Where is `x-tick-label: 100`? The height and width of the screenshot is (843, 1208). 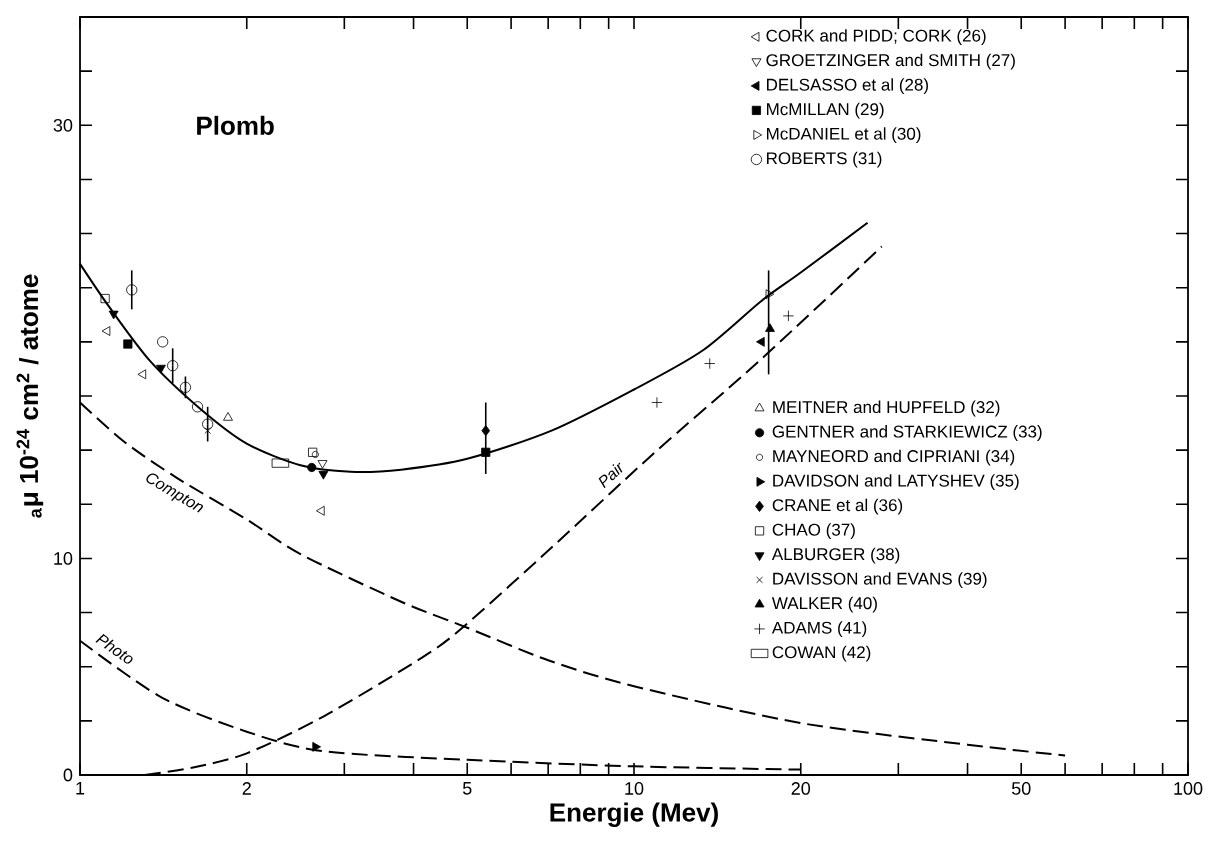 x-tick-label: 100 is located at coordinates (1188, 788).